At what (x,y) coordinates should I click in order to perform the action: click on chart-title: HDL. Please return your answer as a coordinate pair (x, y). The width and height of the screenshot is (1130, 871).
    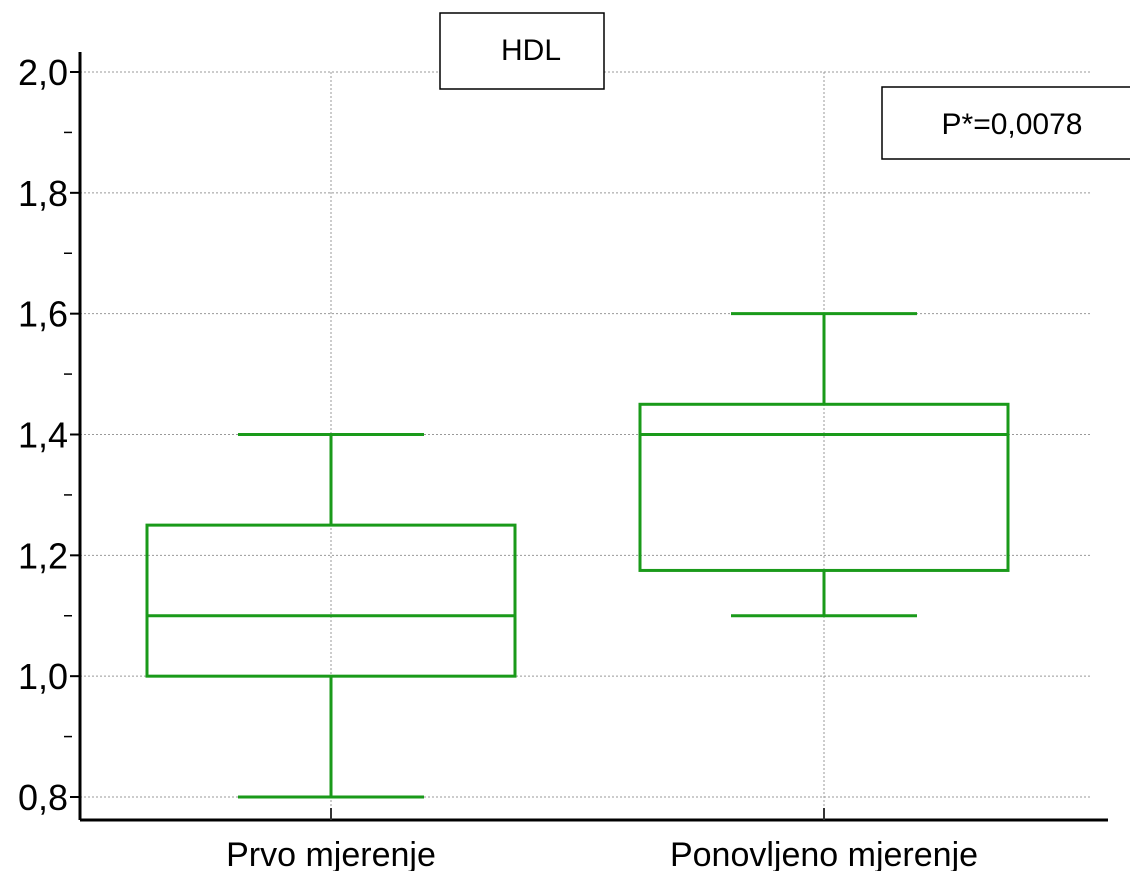
    Looking at the image, I should click on (531, 50).